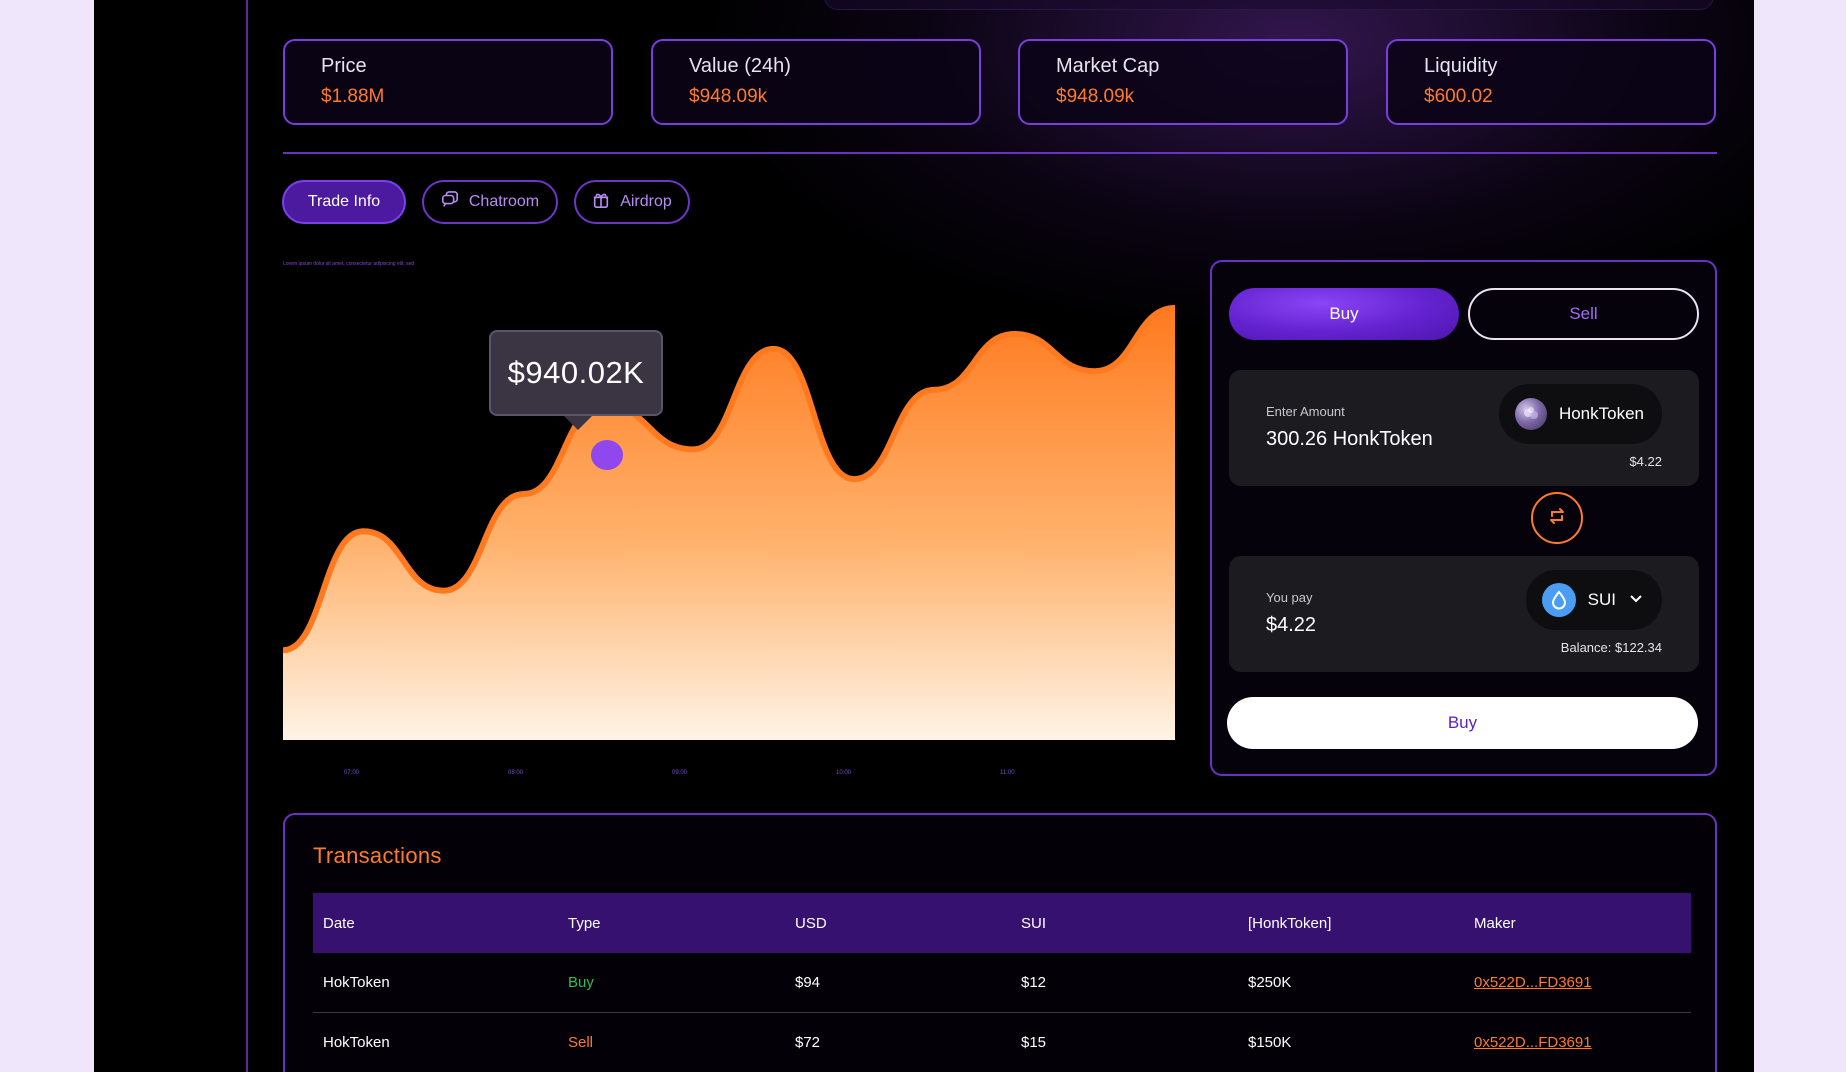 The height and width of the screenshot is (1072, 1846). I want to click on token-selector-sui: SUI, so click(1593, 600).